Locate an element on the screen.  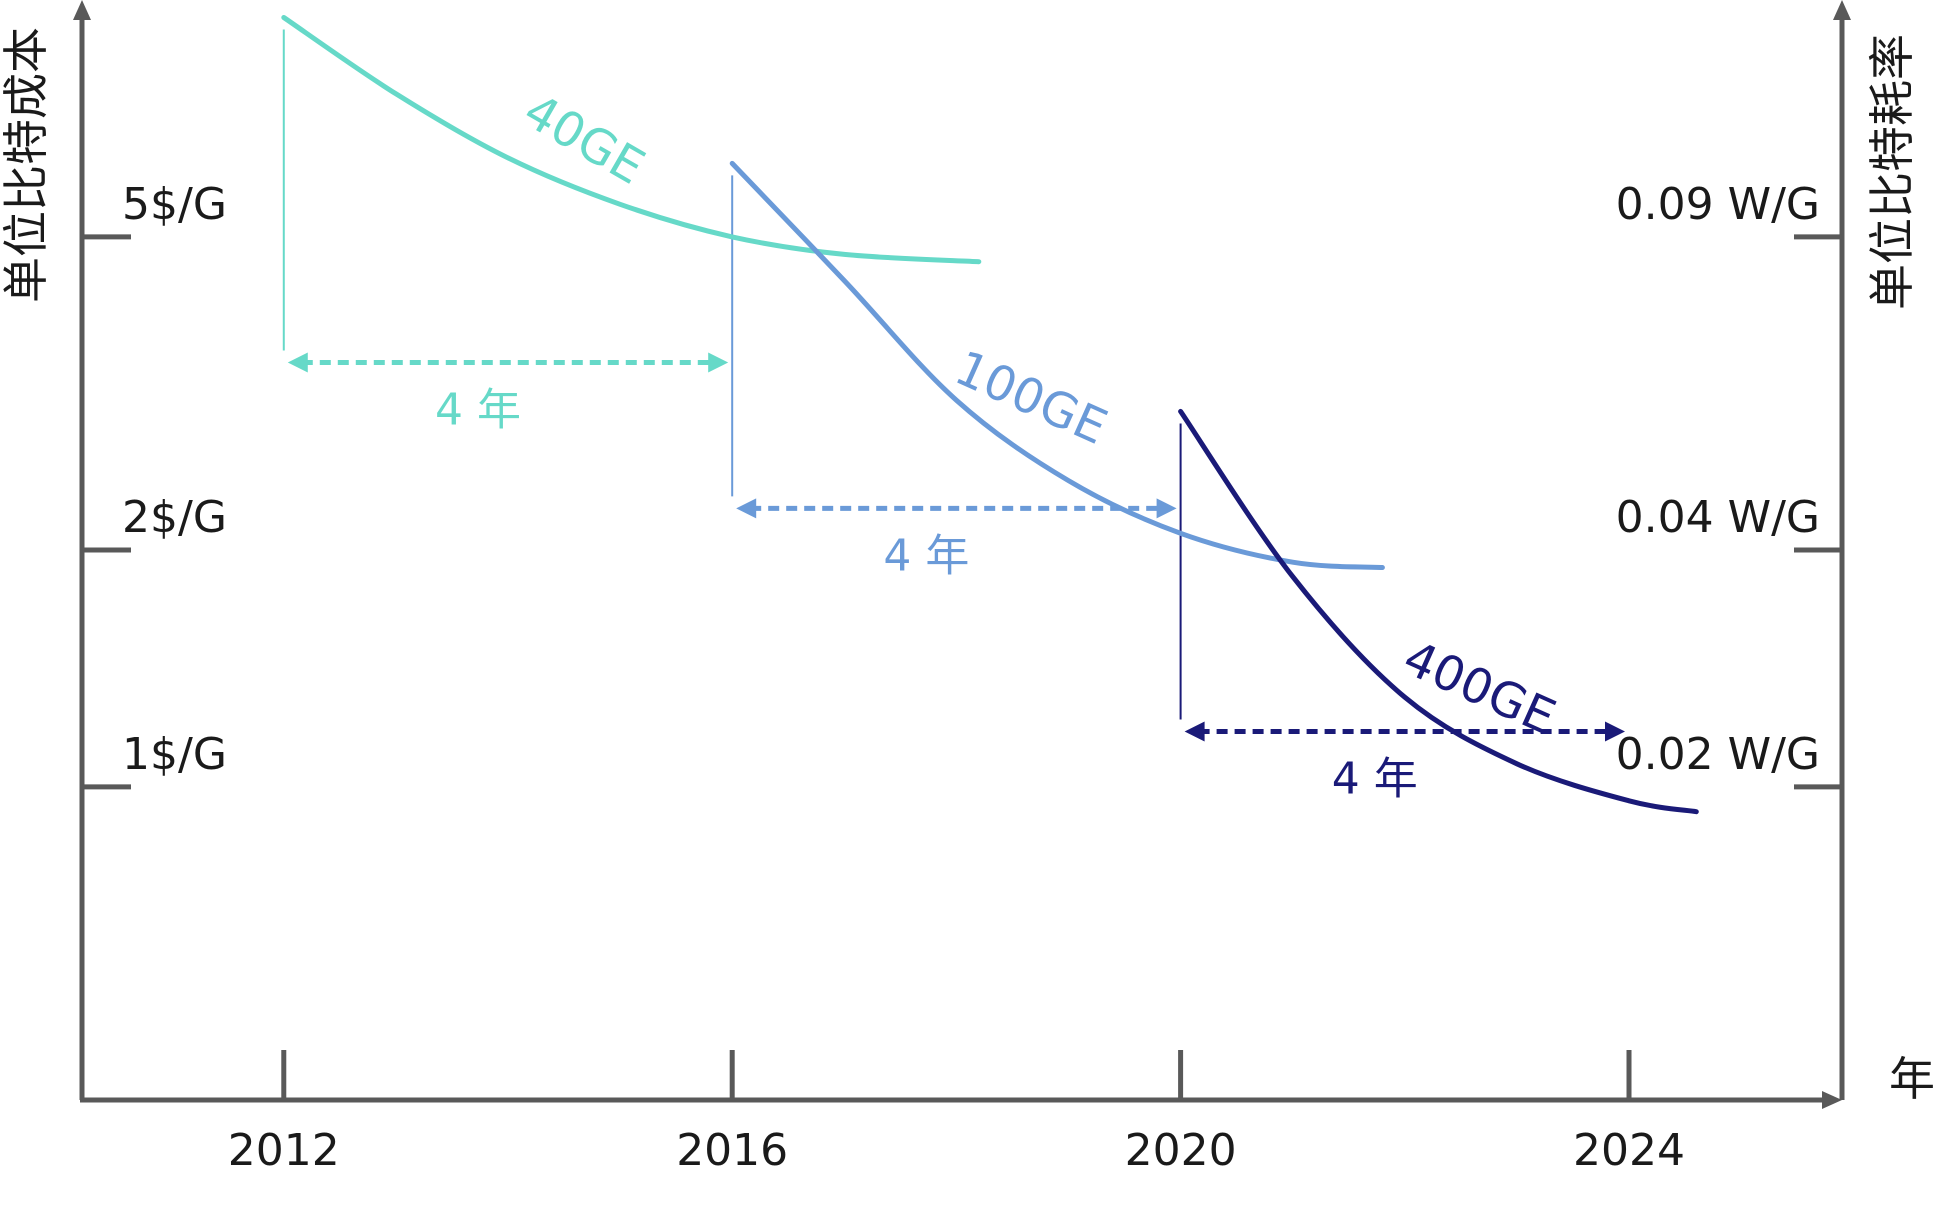
x-tick-label: 2024 is located at coordinates (1629, 1150).